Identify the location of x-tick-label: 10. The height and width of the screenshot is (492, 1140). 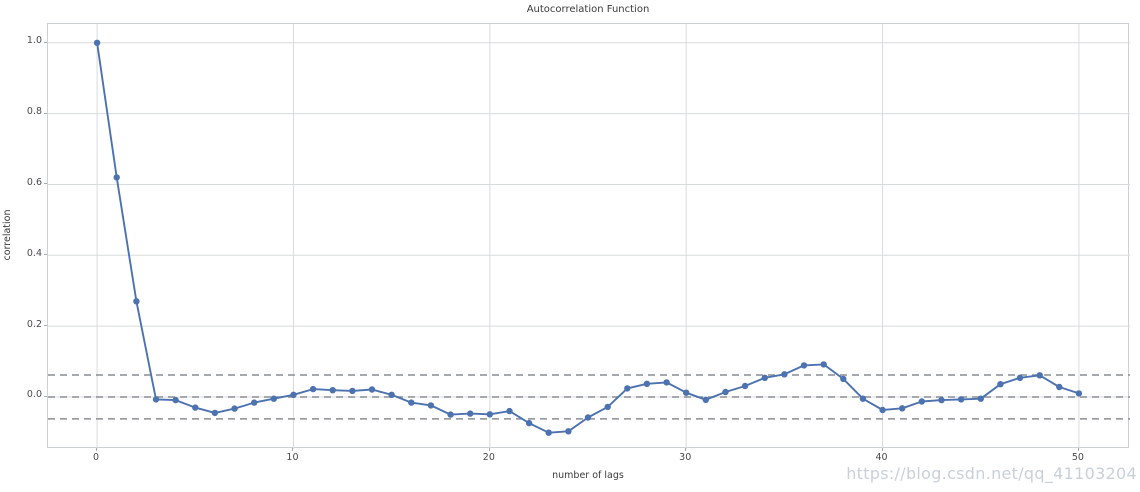
(292, 457).